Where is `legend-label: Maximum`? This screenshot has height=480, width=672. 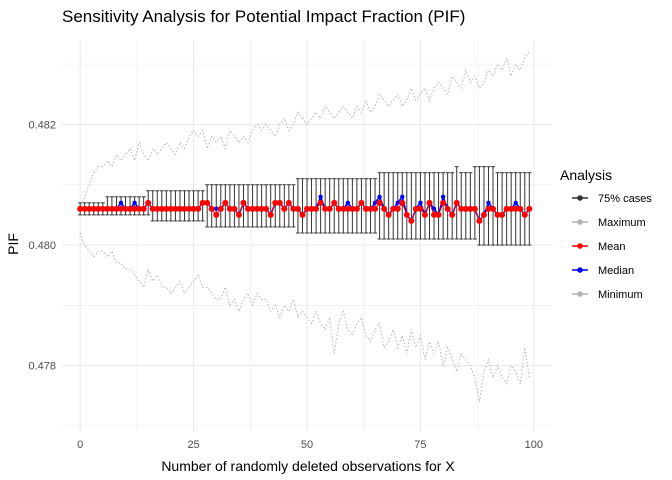 legend-label: Maximum is located at coordinates (622, 223).